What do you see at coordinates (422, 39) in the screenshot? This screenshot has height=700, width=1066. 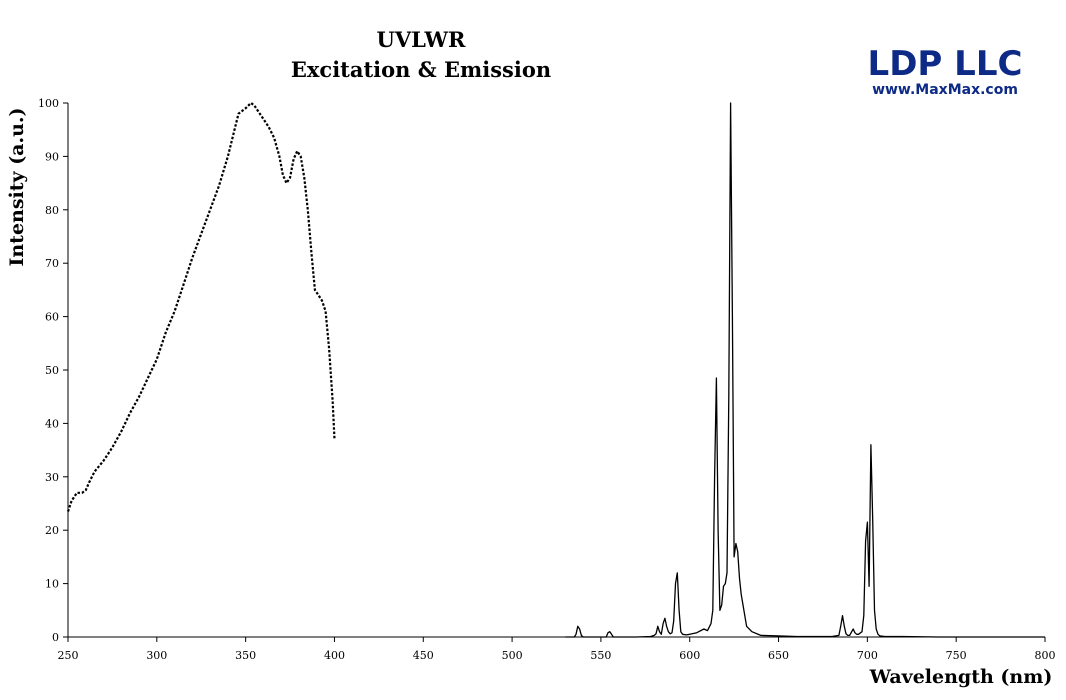 I see `chart-title: UVLWR` at bounding box center [422, 39].